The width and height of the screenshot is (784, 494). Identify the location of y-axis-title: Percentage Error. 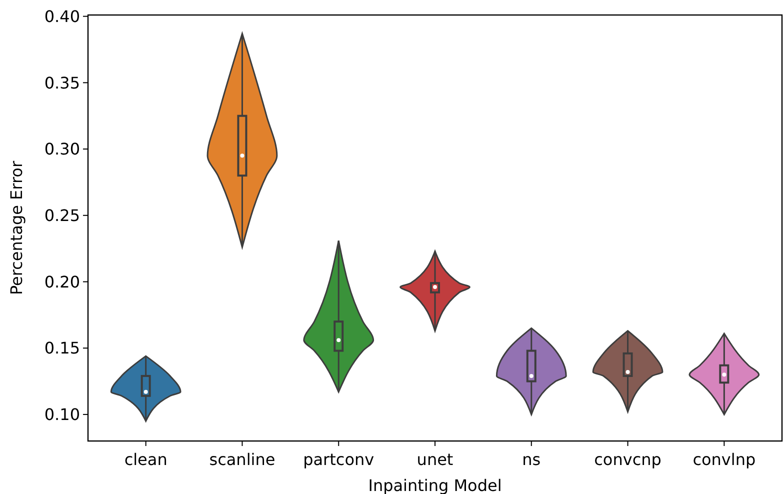
(16, 228).